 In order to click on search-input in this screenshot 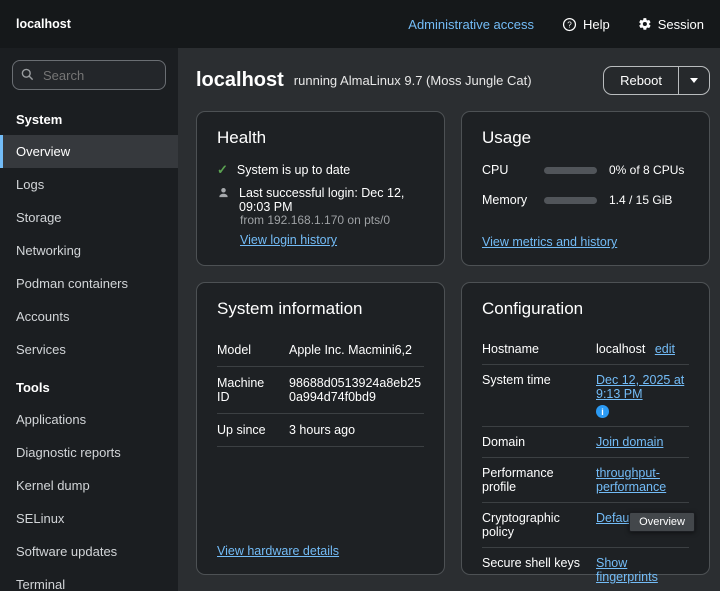, I will do `click(89, 75)`.